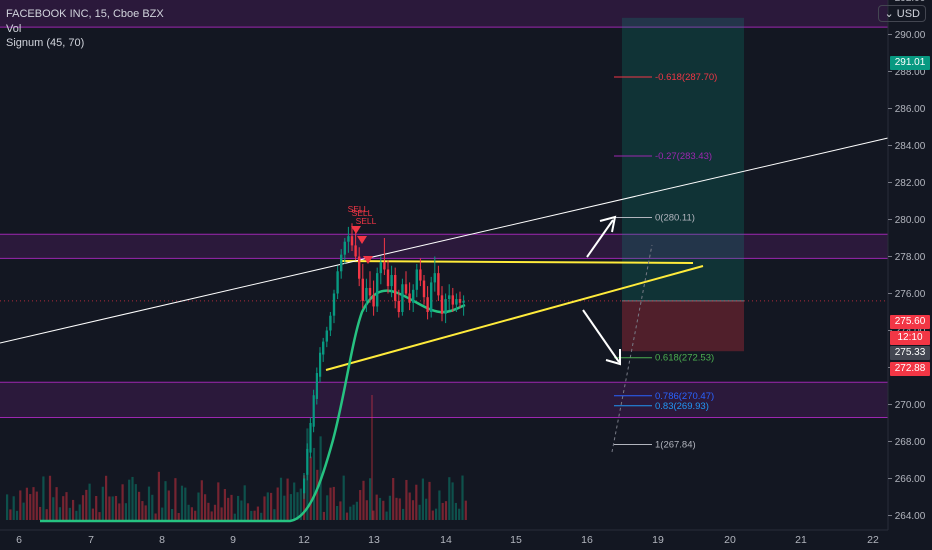 The image size is (932, 550). I want to click on position-loss-zone, so click(683, 326).